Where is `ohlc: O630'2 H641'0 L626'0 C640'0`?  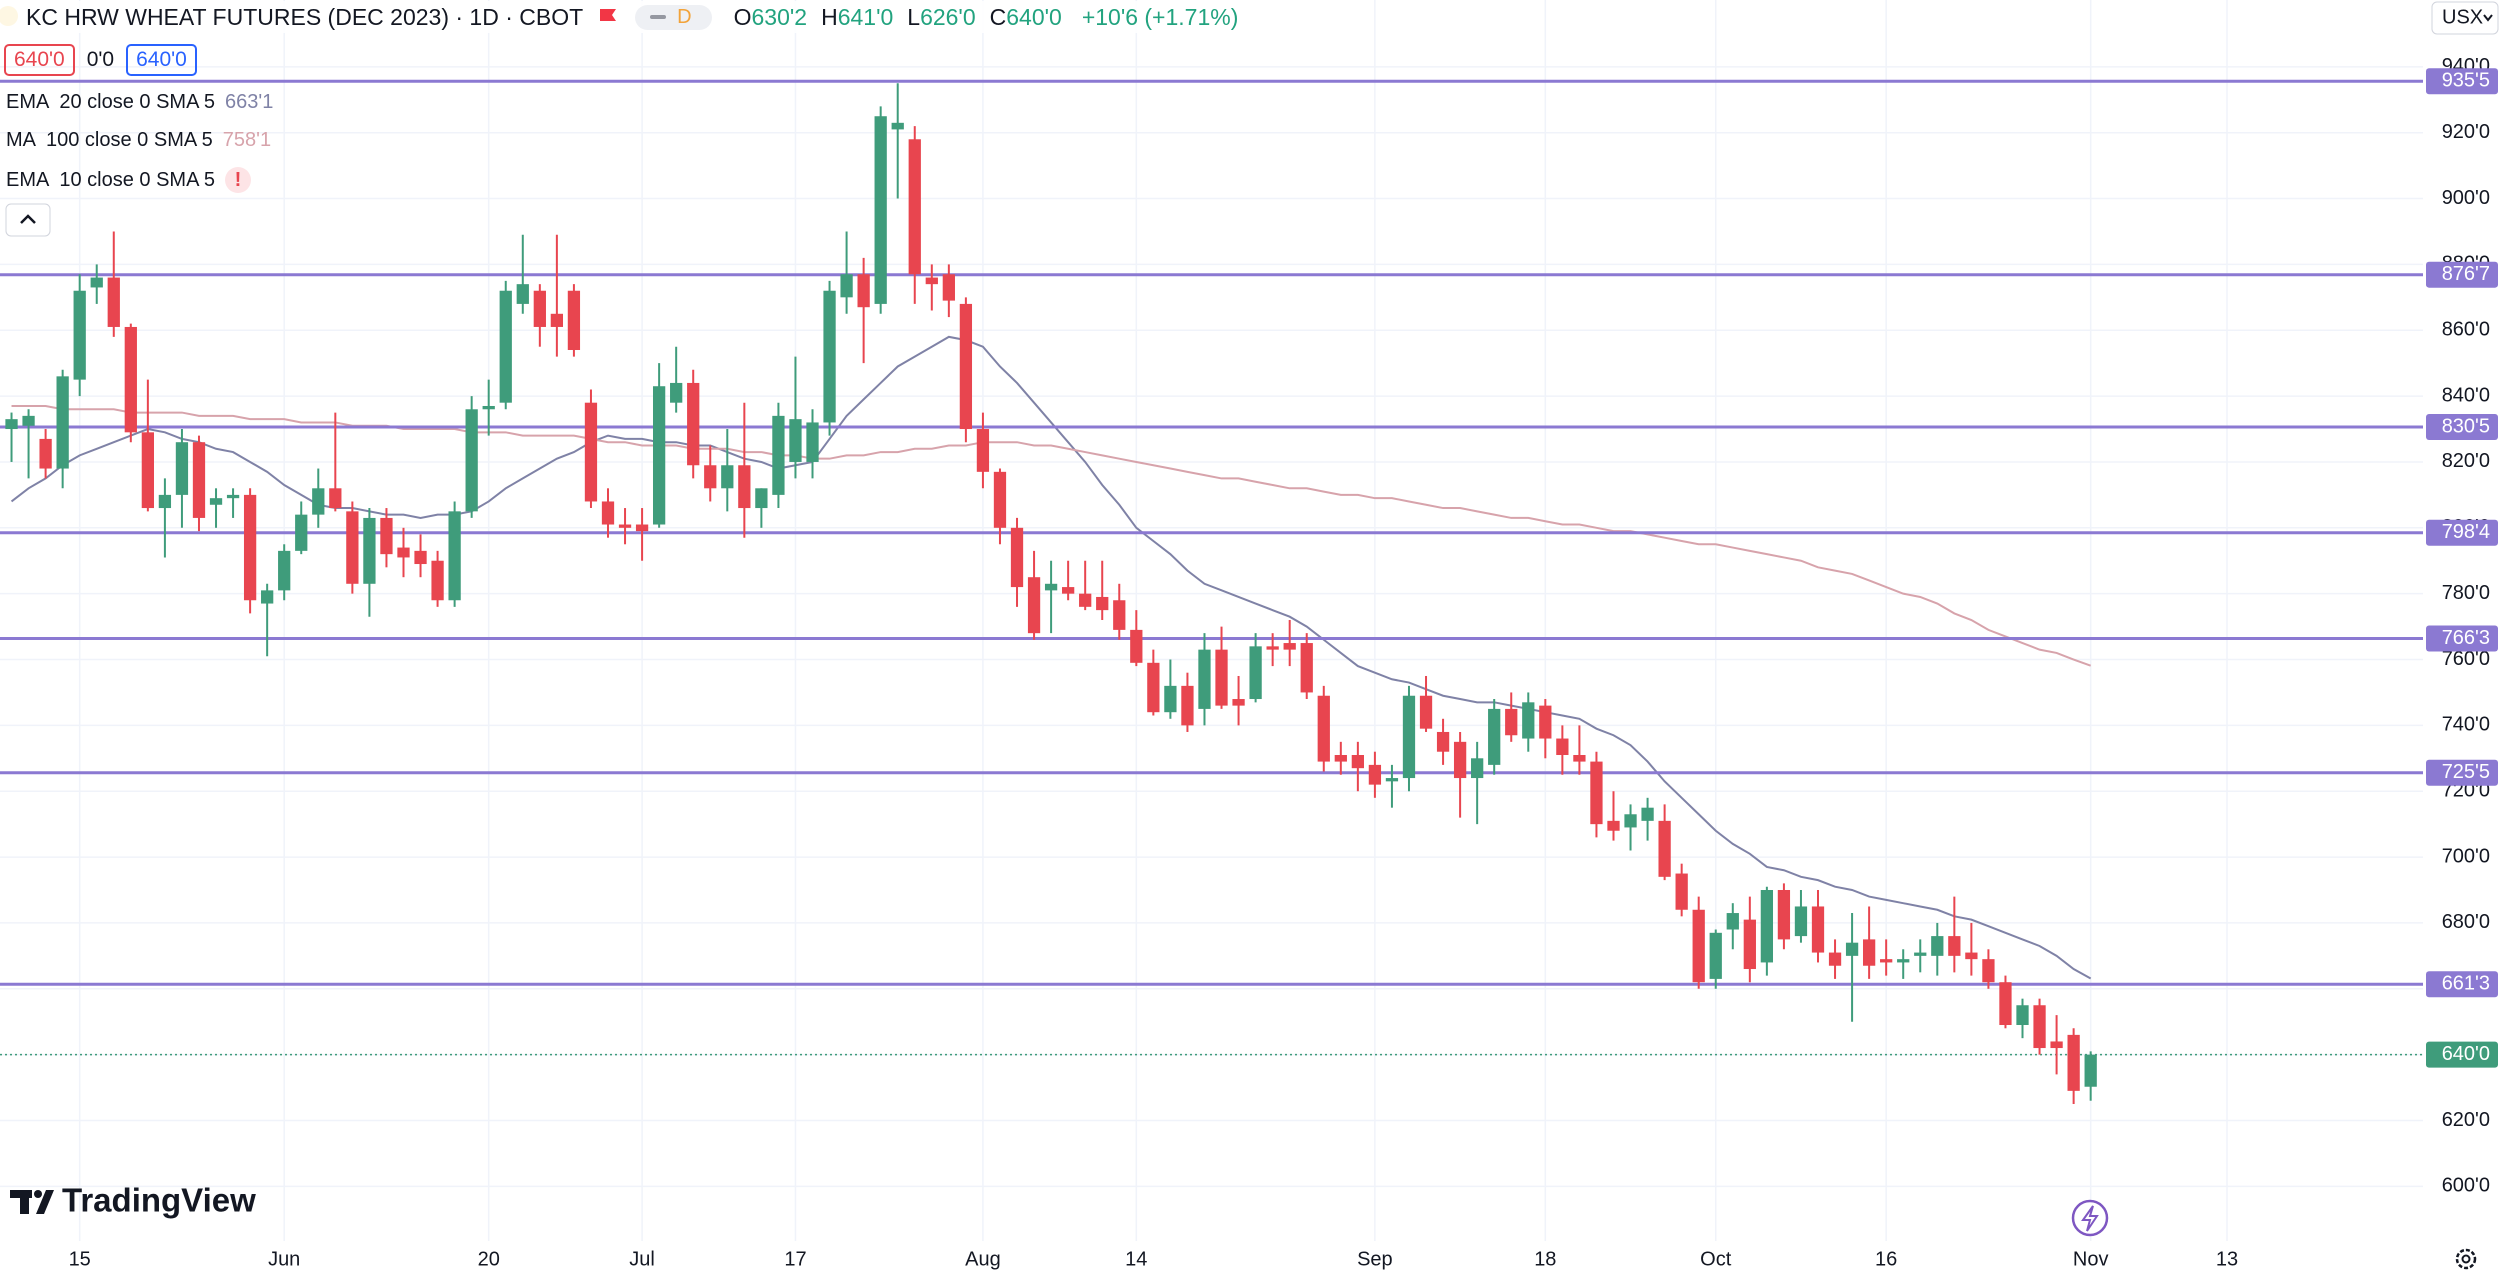
ohlc: O630'2 H641'0 L626'0 C640'0 is located at coordinates (905, 17).